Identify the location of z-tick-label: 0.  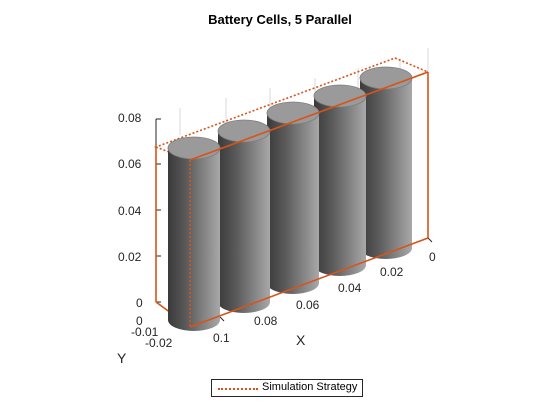
(139, 303).